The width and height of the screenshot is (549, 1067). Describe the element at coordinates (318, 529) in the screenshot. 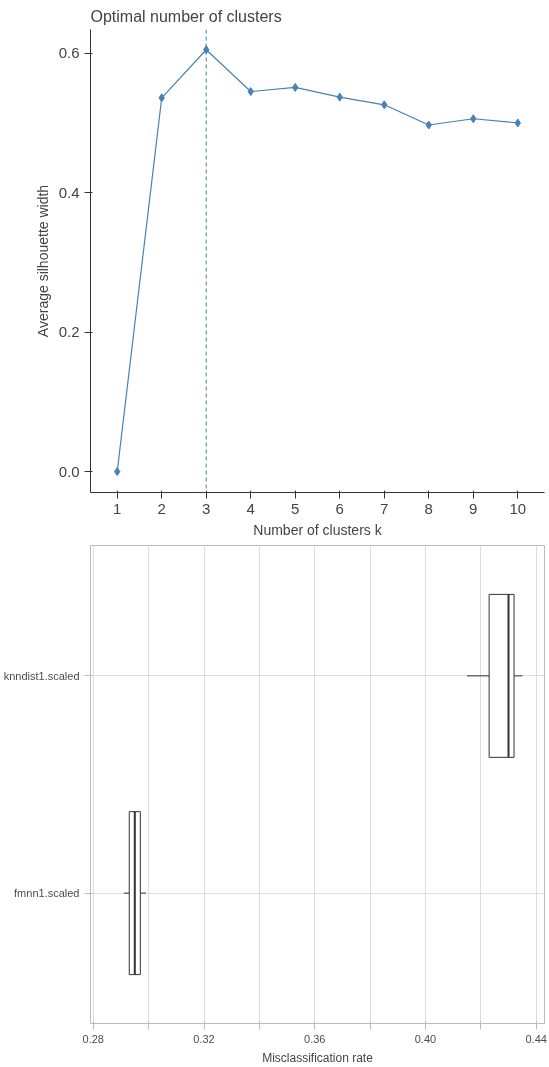

I see `x-axis-title: Number of clusters k` at that location.